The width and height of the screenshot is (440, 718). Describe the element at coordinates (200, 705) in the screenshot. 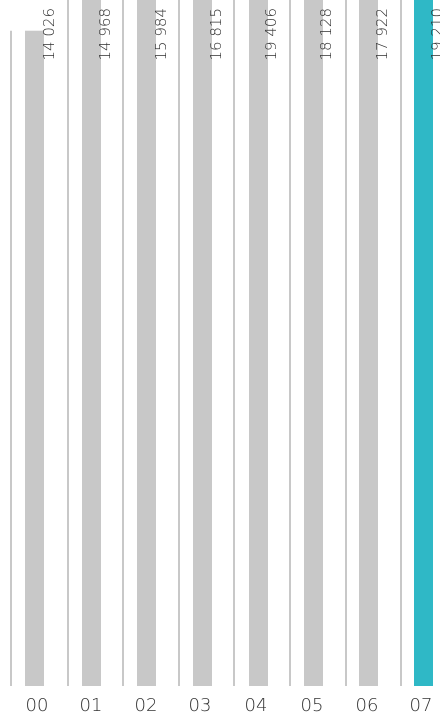

I see `category-label-03: 03` at that location.